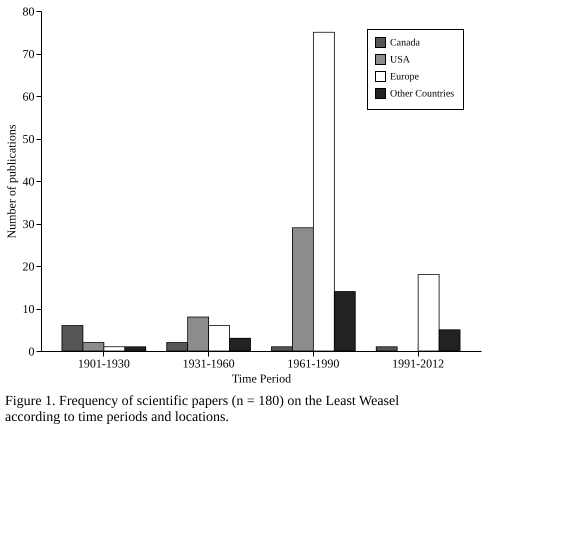  I want to click on x-tick-label: 1931-1960, so click(208, 363).